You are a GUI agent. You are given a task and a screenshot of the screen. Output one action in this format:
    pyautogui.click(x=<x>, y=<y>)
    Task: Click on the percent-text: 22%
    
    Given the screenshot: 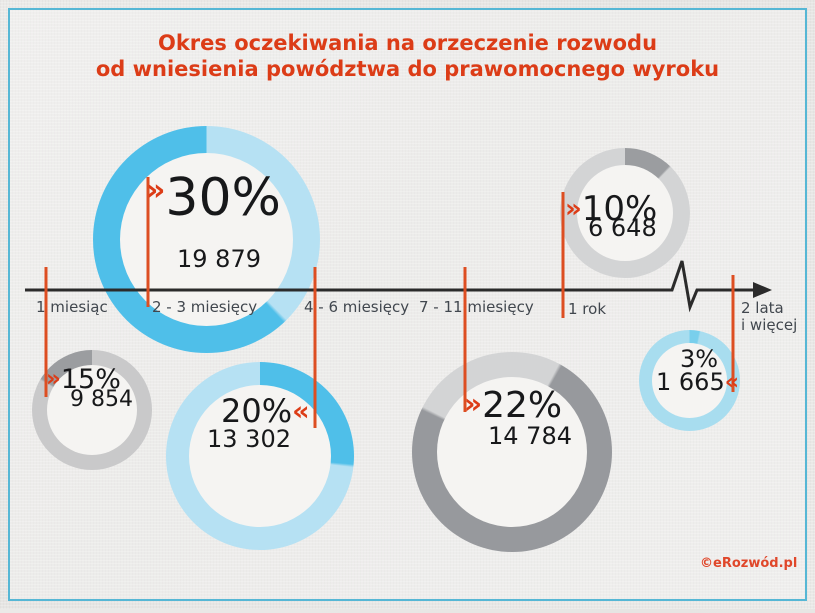 What is the action you would take?
    pyautogui.click(x=522, y=405)
    